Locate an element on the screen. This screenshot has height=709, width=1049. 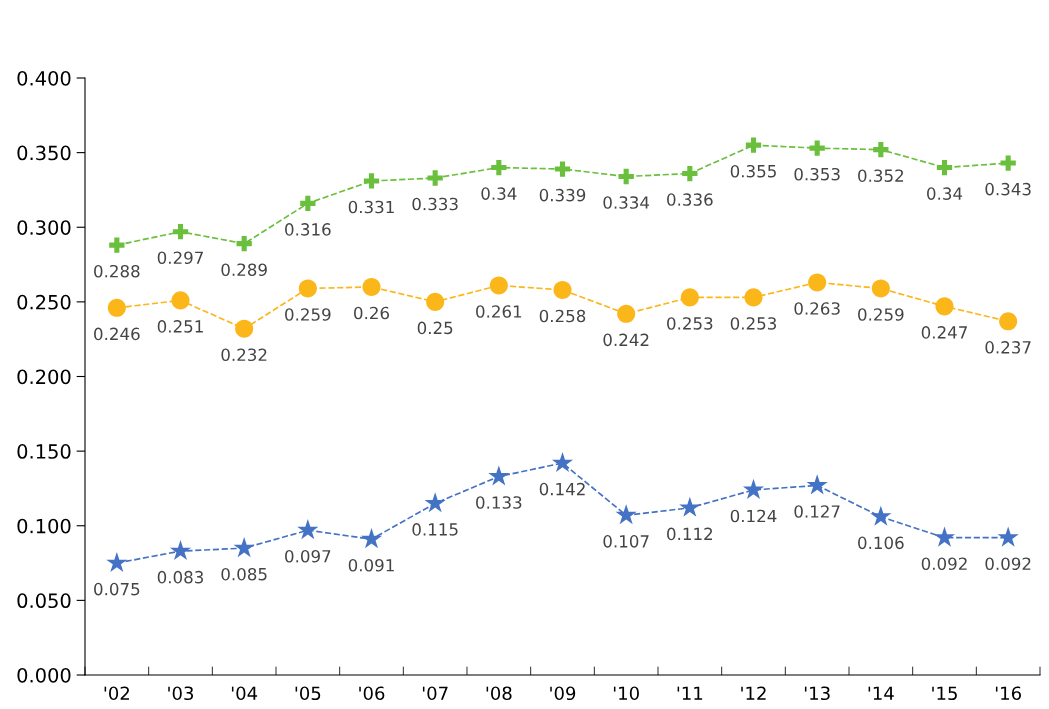
x-tick-label: '02 is located at coordinates (116, 693).